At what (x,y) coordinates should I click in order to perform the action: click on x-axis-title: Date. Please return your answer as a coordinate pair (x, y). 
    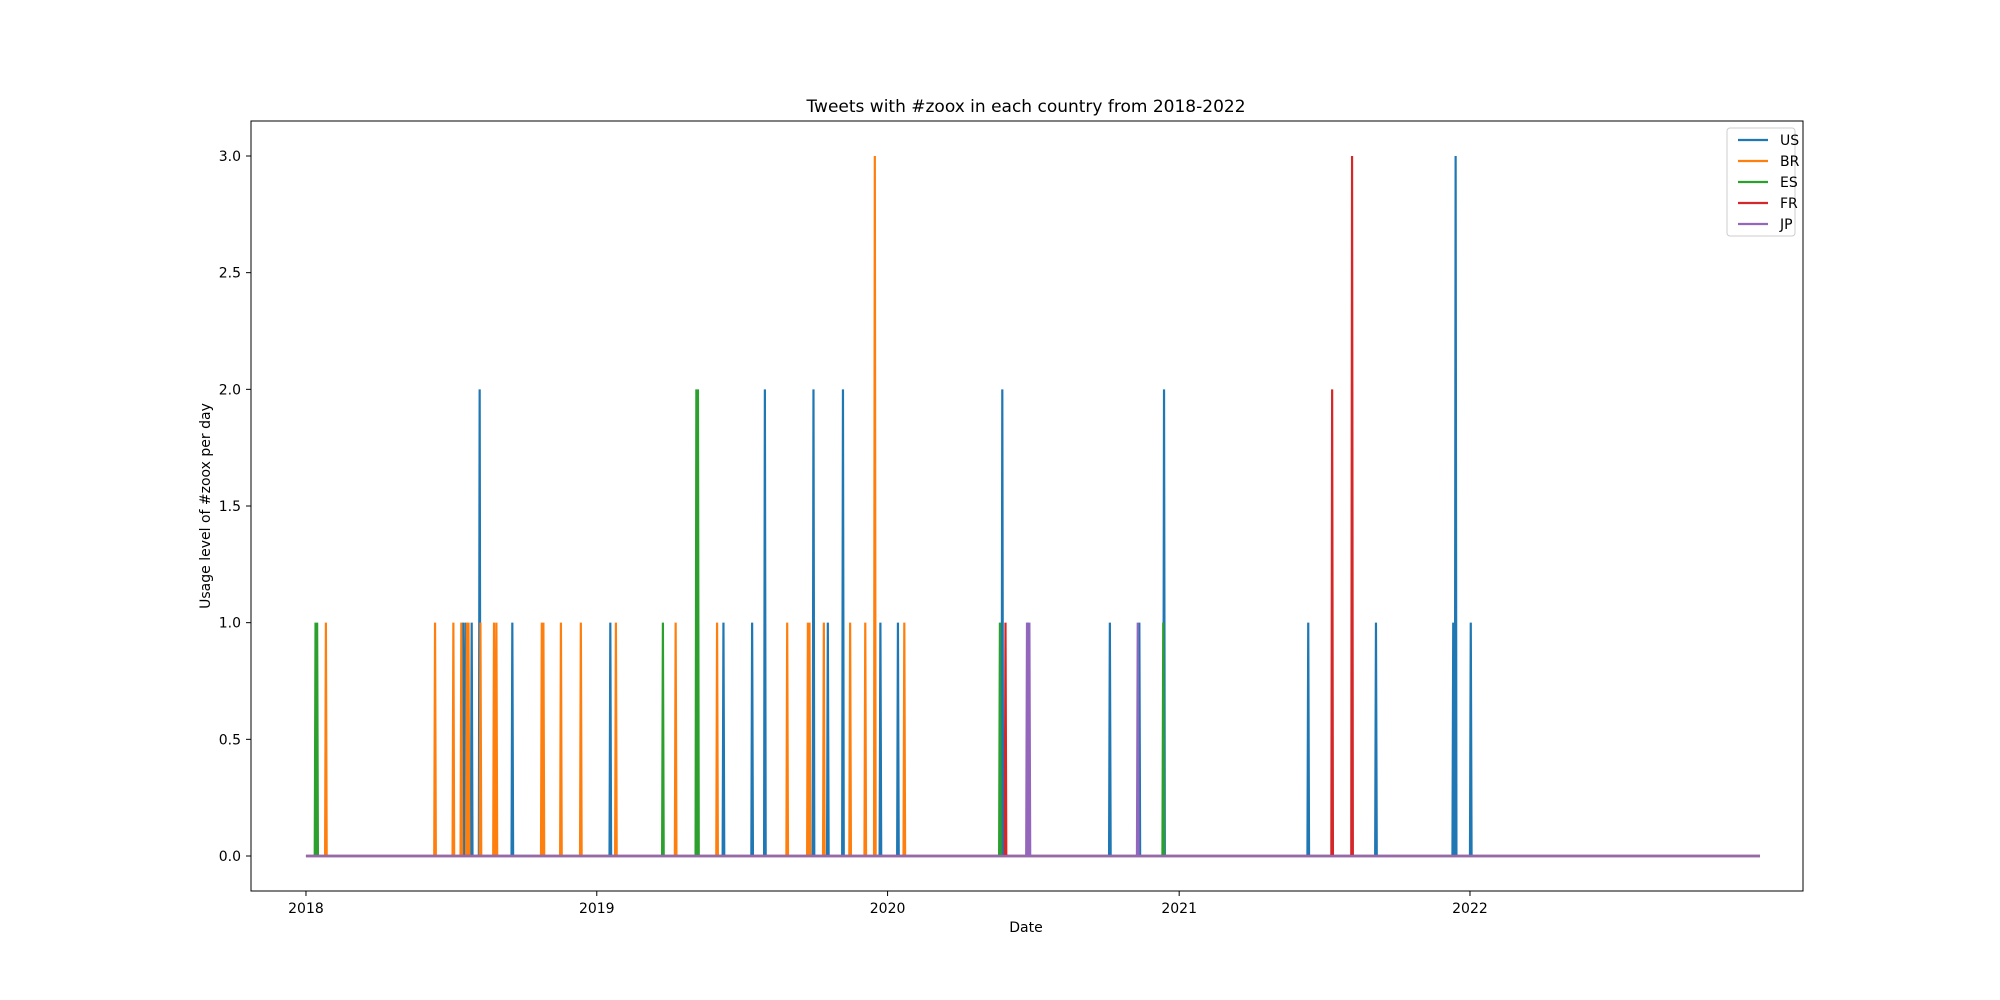
    Looking at the image, I should click on (1025, 928).